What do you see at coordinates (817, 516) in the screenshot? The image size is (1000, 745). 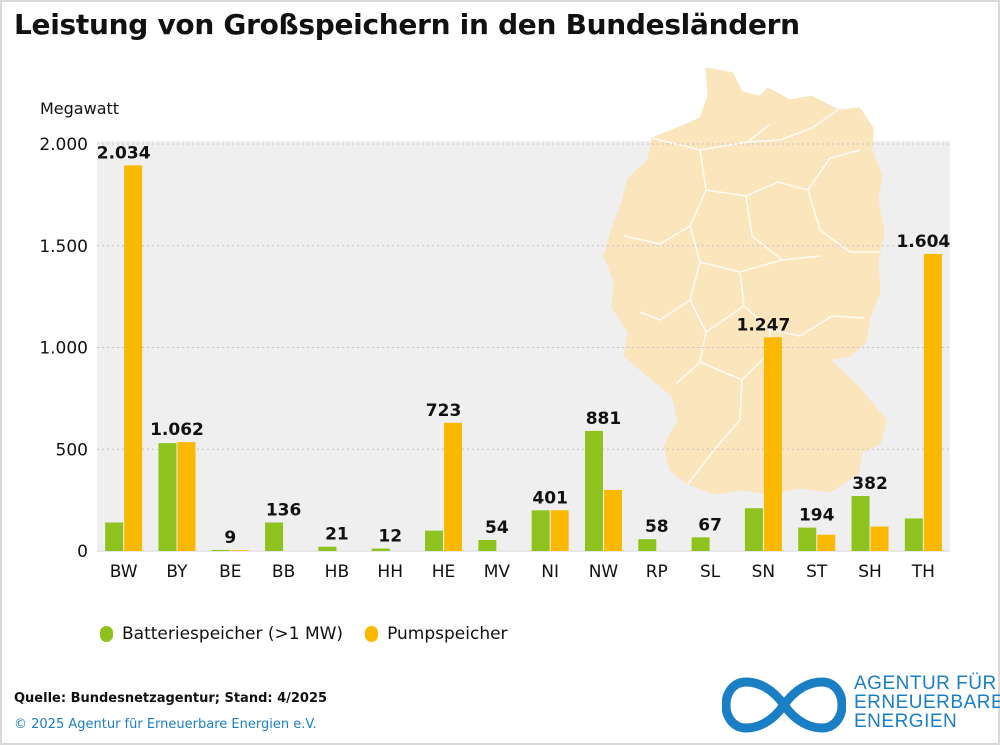 I see `total-label-st: 194` at bounding box center [817, 516].